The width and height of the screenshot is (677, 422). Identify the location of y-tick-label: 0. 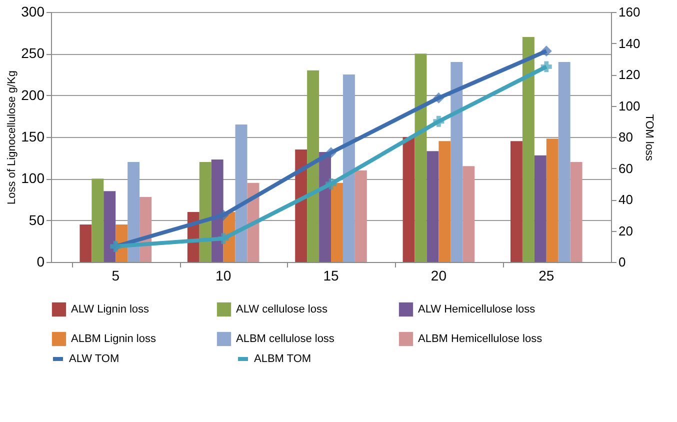
(40, 262).